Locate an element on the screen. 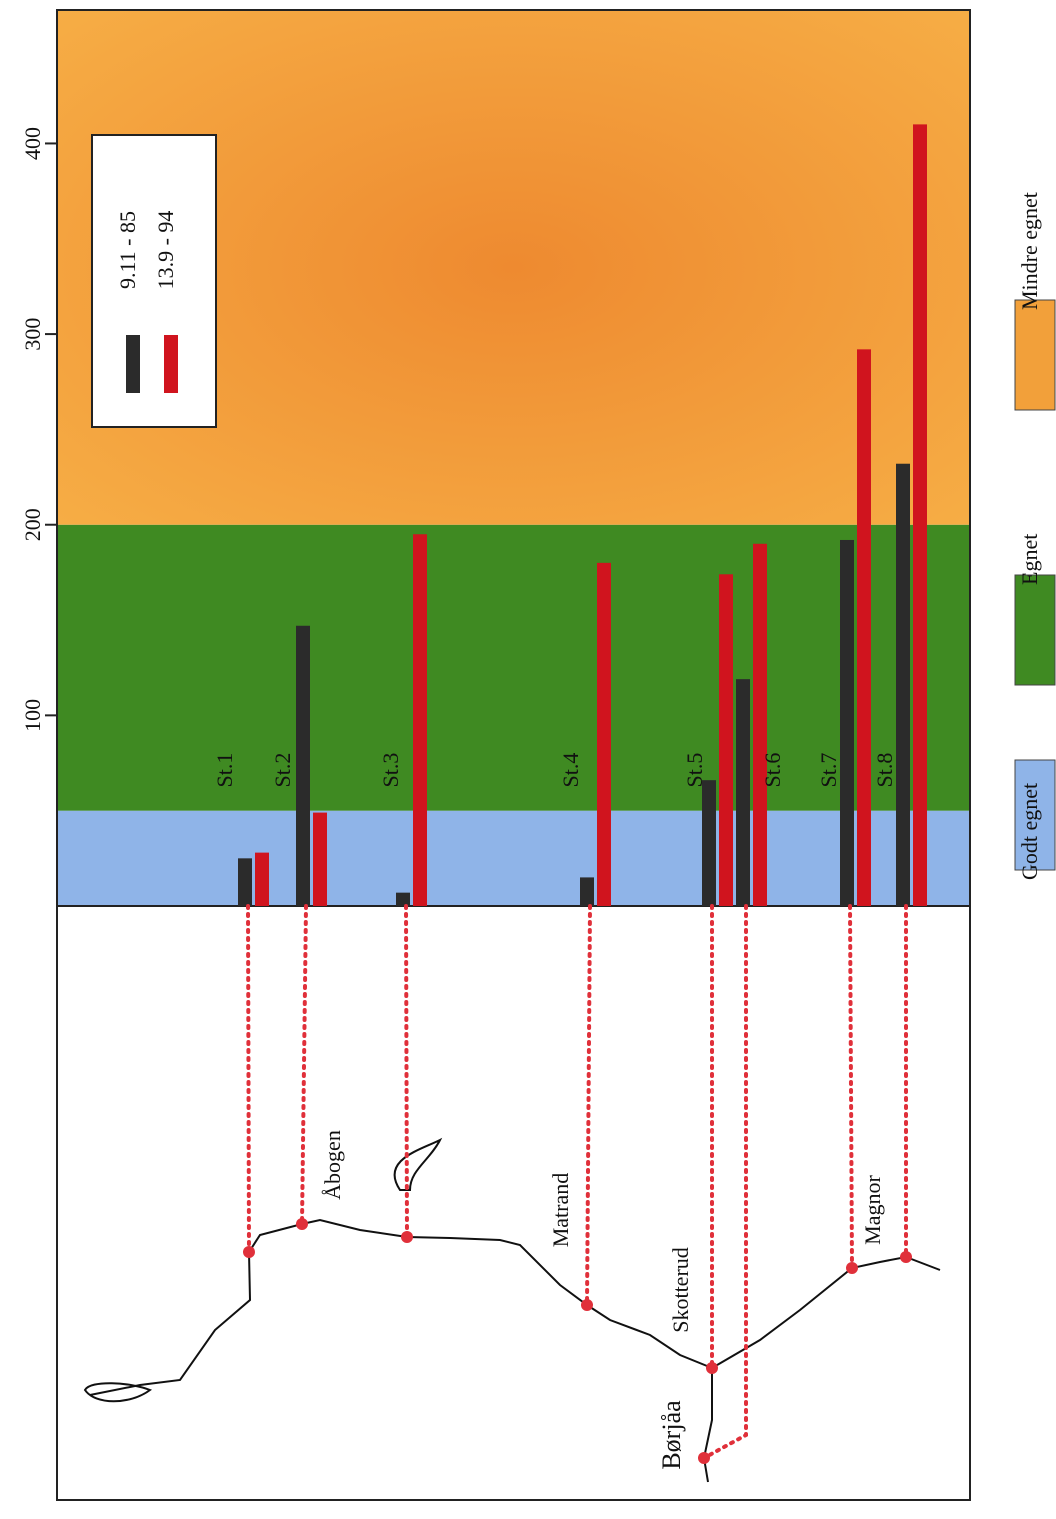 The height and width of the screenshot is (1519, 1056). band-label: Egnet is located at coordinates (1029, 559).